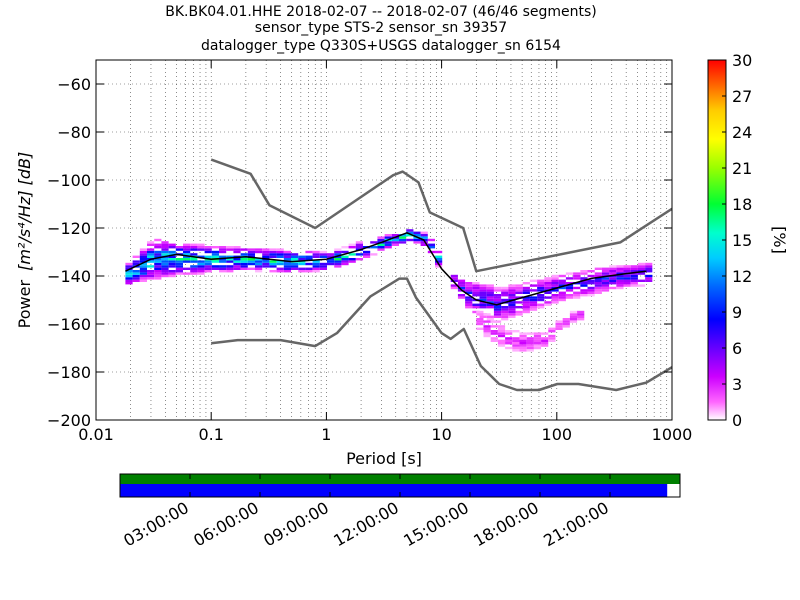  Describe the element at coordinates (69, 372) in the screenshot. I see `y-tick-label: −180` at that location.